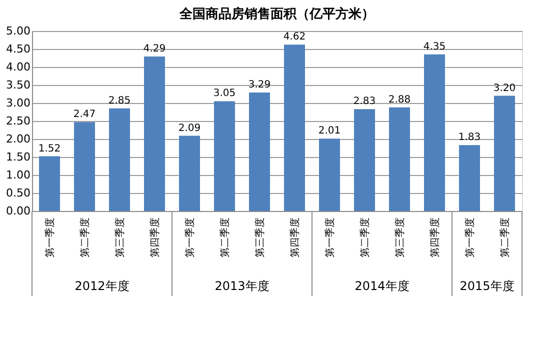 The height and width of the screenshot is (337, 555). What do you see at coordinates (259, 85) in the screenshot?
I see `data-label: 3.29` at bounding box center [259, 85].